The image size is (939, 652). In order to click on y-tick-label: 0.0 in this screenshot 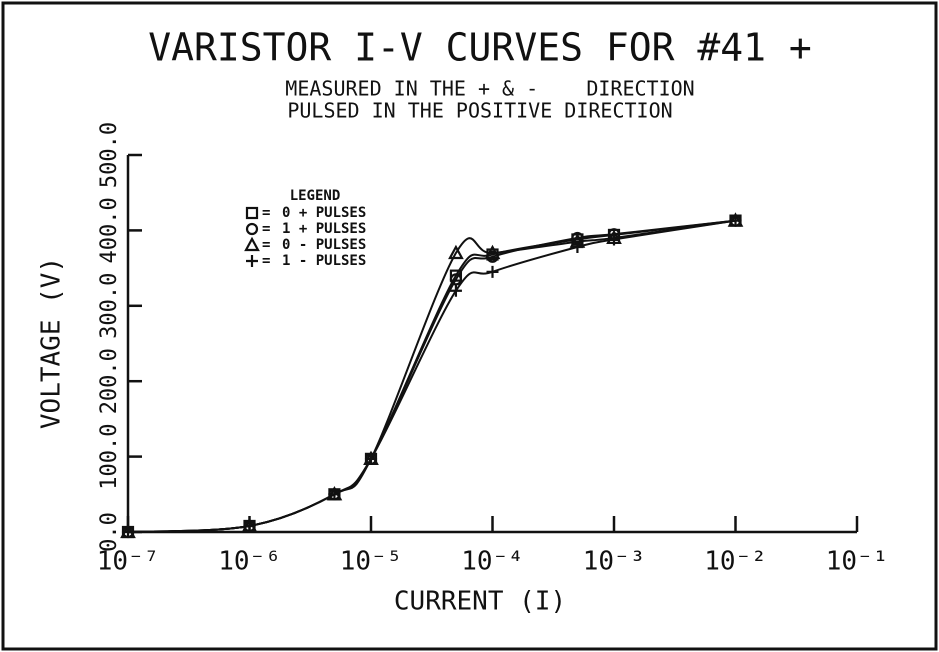, I will do `click(109, 532)`.